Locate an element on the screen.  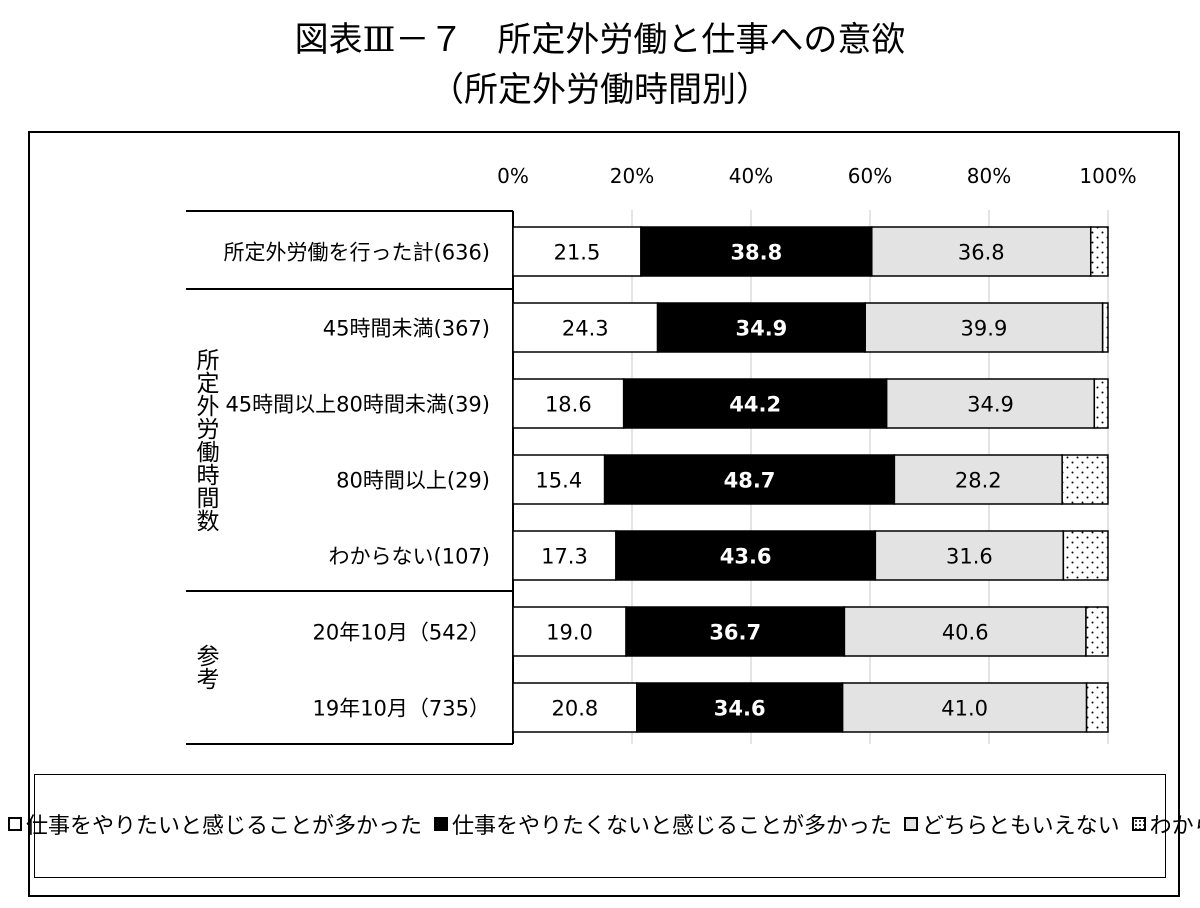
data-label: 15.4 is located at coordinates (558, 481).